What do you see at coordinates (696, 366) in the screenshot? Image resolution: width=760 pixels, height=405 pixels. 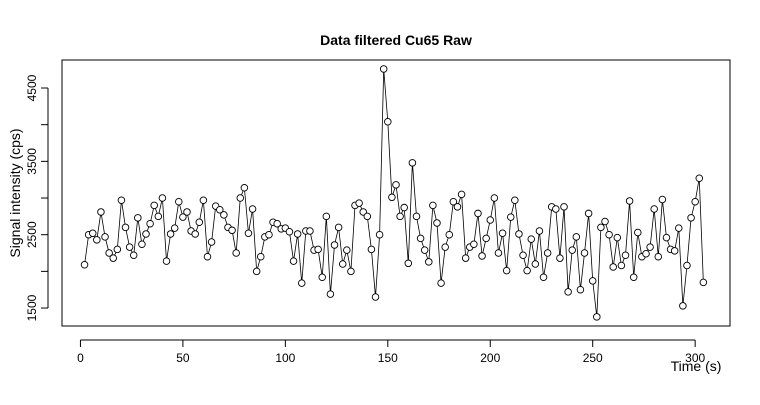 I see `x-axis-label: Time (s)` at bounding box center [696, 366].